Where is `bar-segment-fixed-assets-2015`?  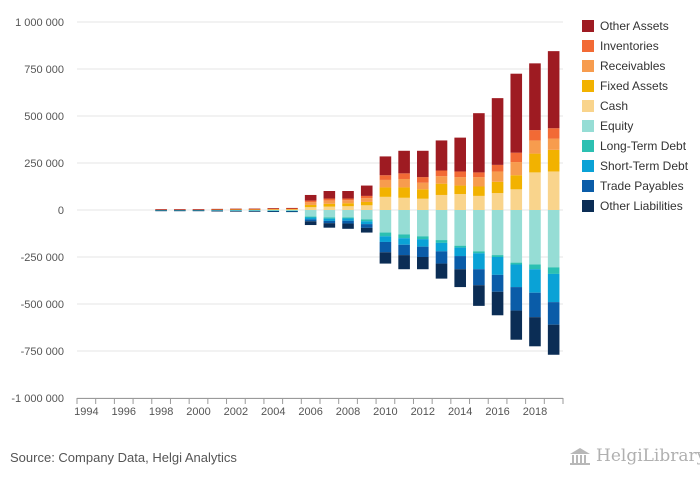 bar-segment-fixed-assets-2015 is located at coordinates (479, 191).